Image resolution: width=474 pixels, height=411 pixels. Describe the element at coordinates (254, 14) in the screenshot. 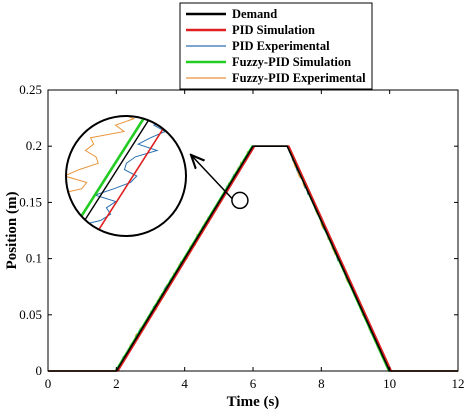

I see `legend-label: Demand` at that location.